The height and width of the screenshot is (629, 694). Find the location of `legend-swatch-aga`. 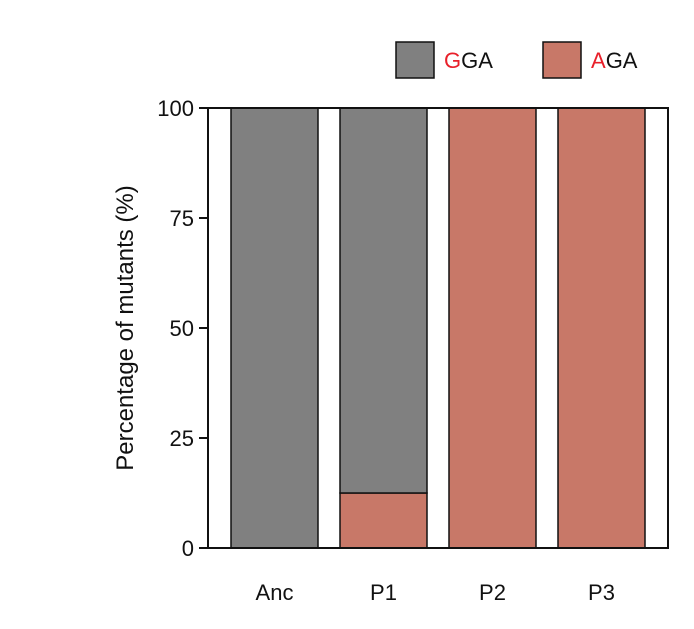

legend-swatch-aga is located at coordinates (562, 60).